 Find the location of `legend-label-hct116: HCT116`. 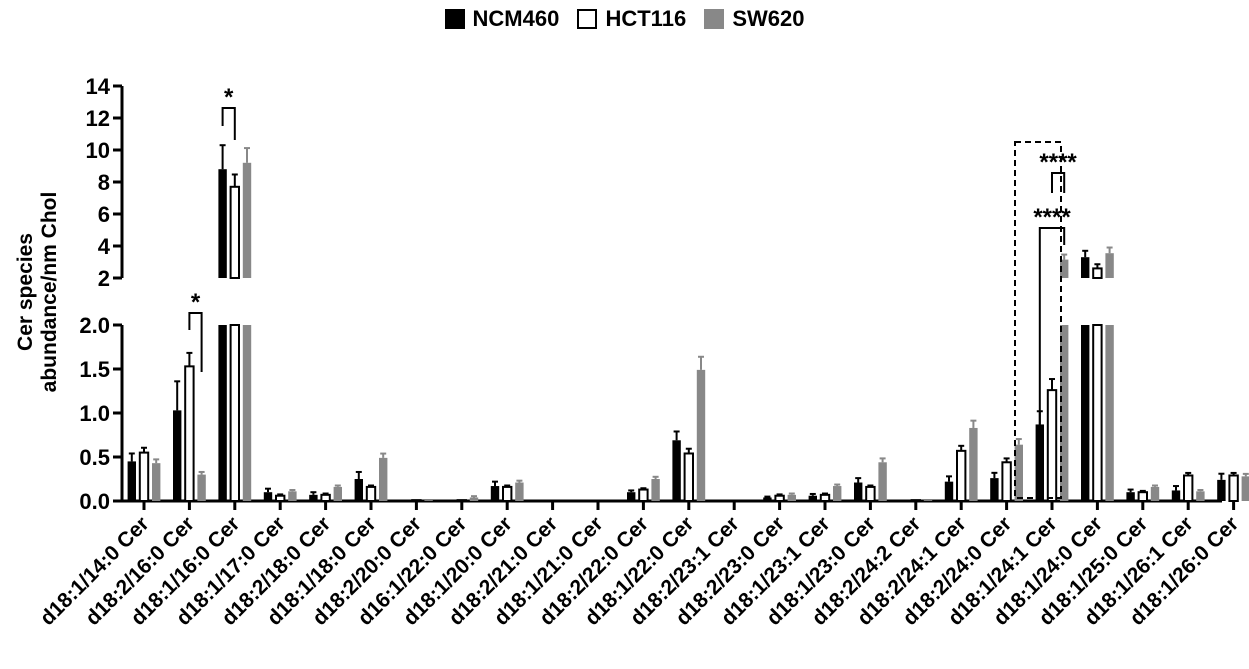

legend-label-hct116: HCT116 is located at coordinates (646, 18).